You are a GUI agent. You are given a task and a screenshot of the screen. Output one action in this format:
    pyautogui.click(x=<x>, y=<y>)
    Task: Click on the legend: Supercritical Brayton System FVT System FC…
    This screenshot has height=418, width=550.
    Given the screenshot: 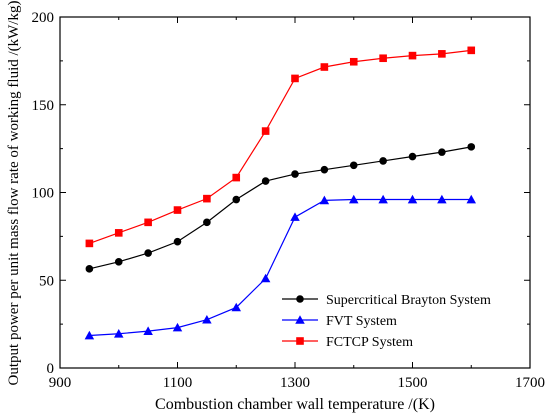 What is the action you would take?
    pyautogui.click(x=386, y=321)
    